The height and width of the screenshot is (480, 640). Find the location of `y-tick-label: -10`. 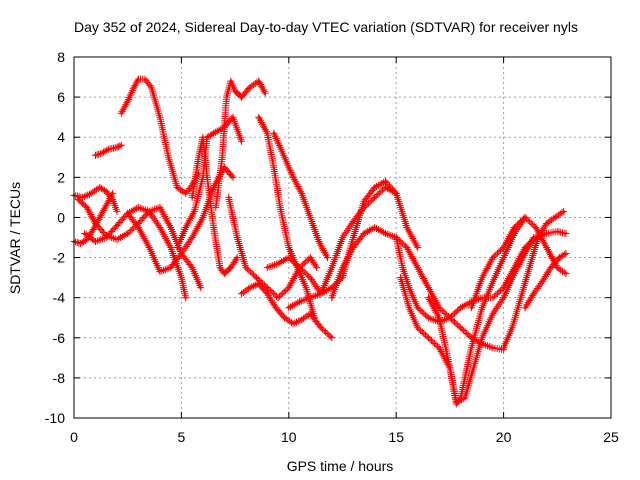

y-tick-label: -10 is located at coordinates (55, 418).